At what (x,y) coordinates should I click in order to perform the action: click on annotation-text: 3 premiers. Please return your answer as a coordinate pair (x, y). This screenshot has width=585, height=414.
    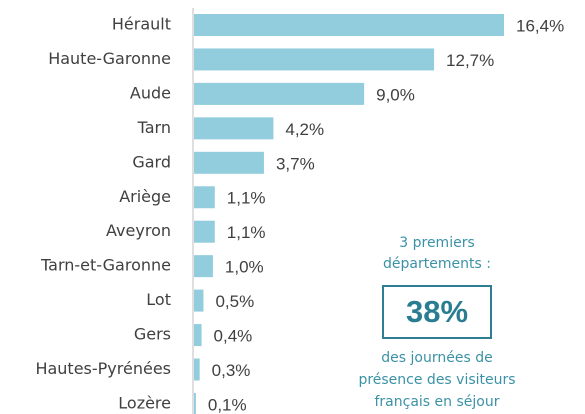
    Looking at the image, I should click on (437, 243).